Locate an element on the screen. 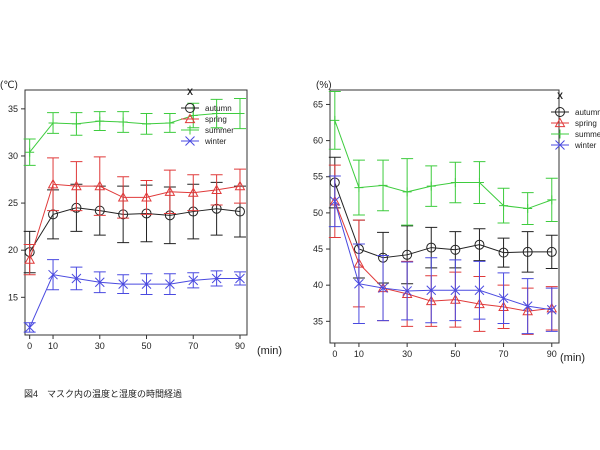 This screenshot has height=450, width=600. series-winter is located at coordinates (443, 255).